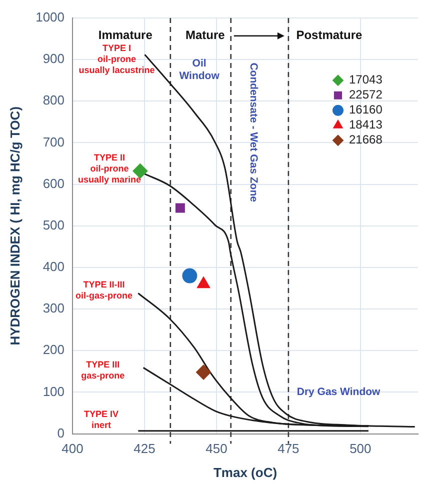 The width and height of the screenshot is (428, 481). Describe the element at coordinates (329, 35) in the screenshot. I see `annotation: Postmature` at that location.